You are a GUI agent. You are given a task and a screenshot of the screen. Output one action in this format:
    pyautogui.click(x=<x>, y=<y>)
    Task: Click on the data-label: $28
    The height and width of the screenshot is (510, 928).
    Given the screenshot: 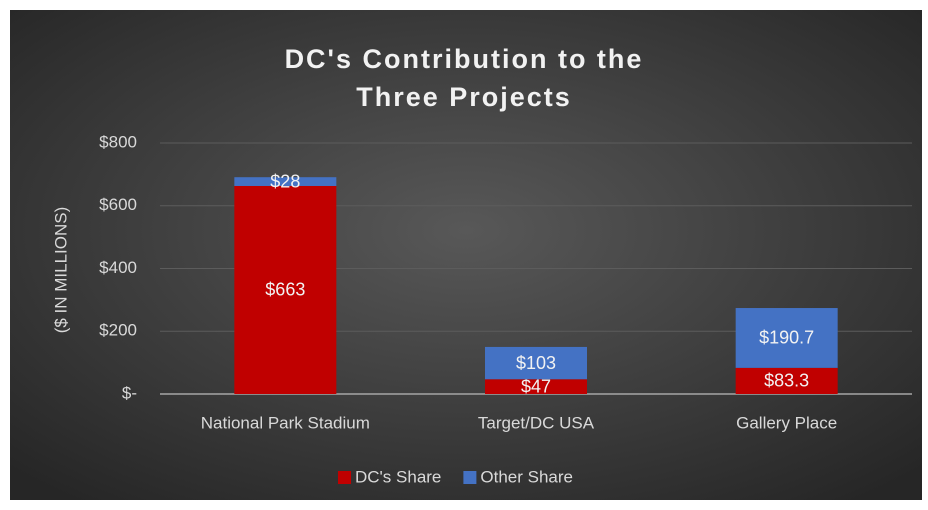 What is the action you would take?
    pyautogui.click(x=285, y=181)
    